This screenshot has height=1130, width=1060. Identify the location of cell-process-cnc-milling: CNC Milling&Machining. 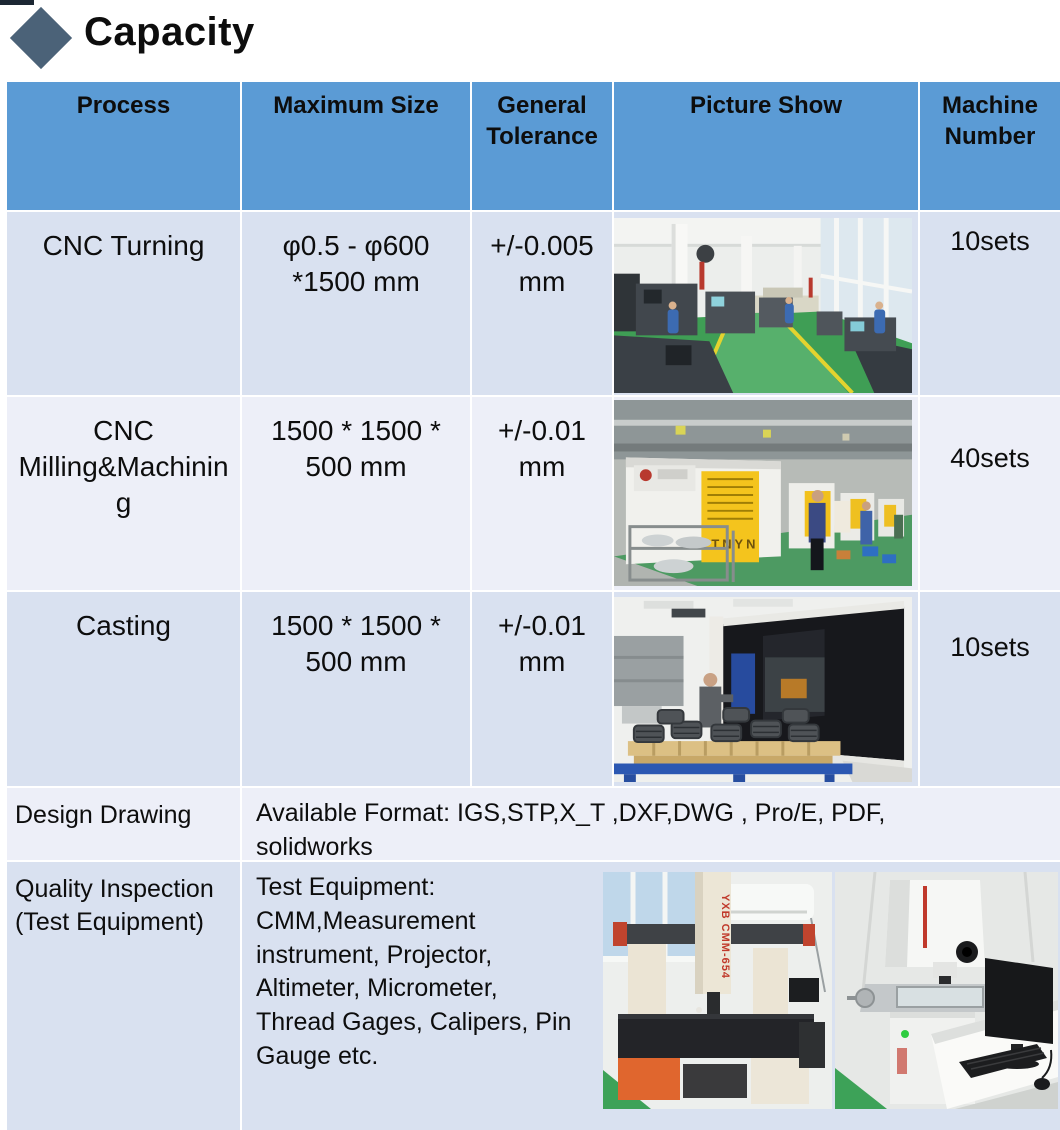
(123, 493).